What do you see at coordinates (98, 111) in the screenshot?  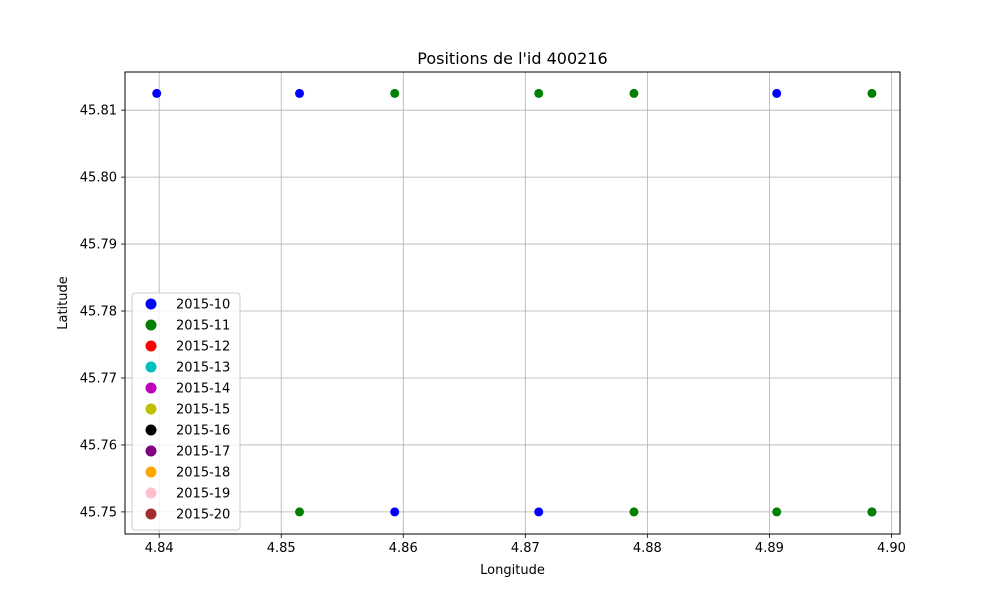 I see `y-tick-label: 45.81` at bounding box center [98, 111].